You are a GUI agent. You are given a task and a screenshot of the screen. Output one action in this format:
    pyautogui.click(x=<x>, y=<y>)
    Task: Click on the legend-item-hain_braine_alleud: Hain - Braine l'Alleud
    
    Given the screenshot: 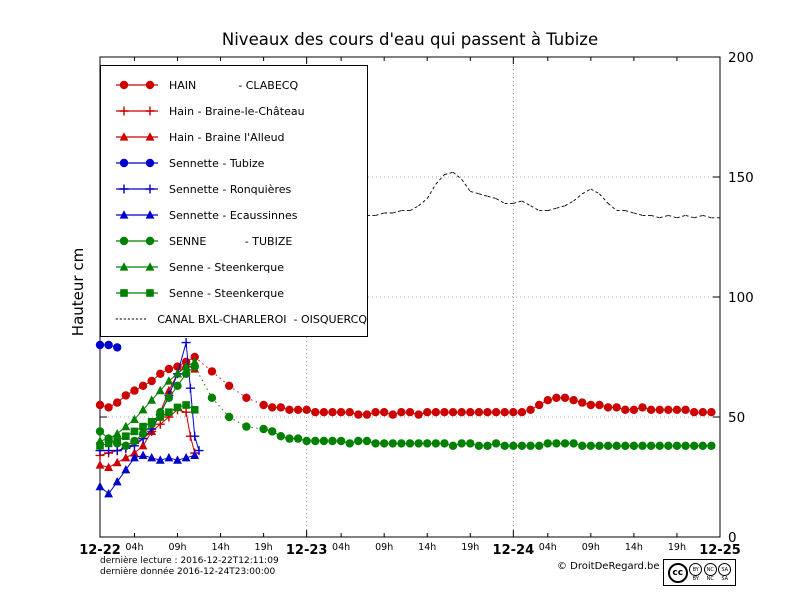 What is the action you would take?
    pyautogui.click(x=234, y=137)
    